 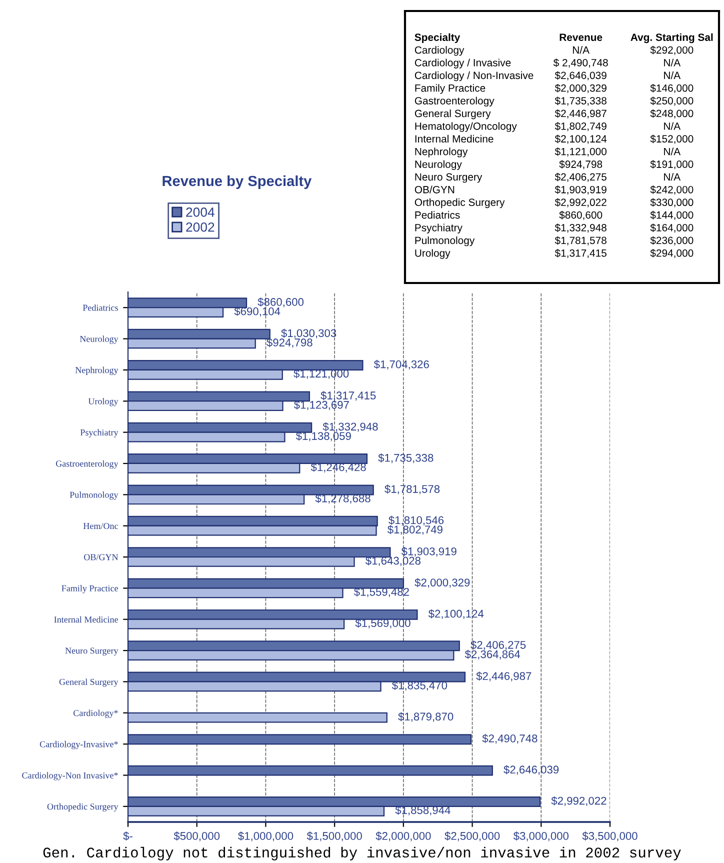 I want to click on y-tick-label: Orthopedic Surgery, so click(x=82, y=807).